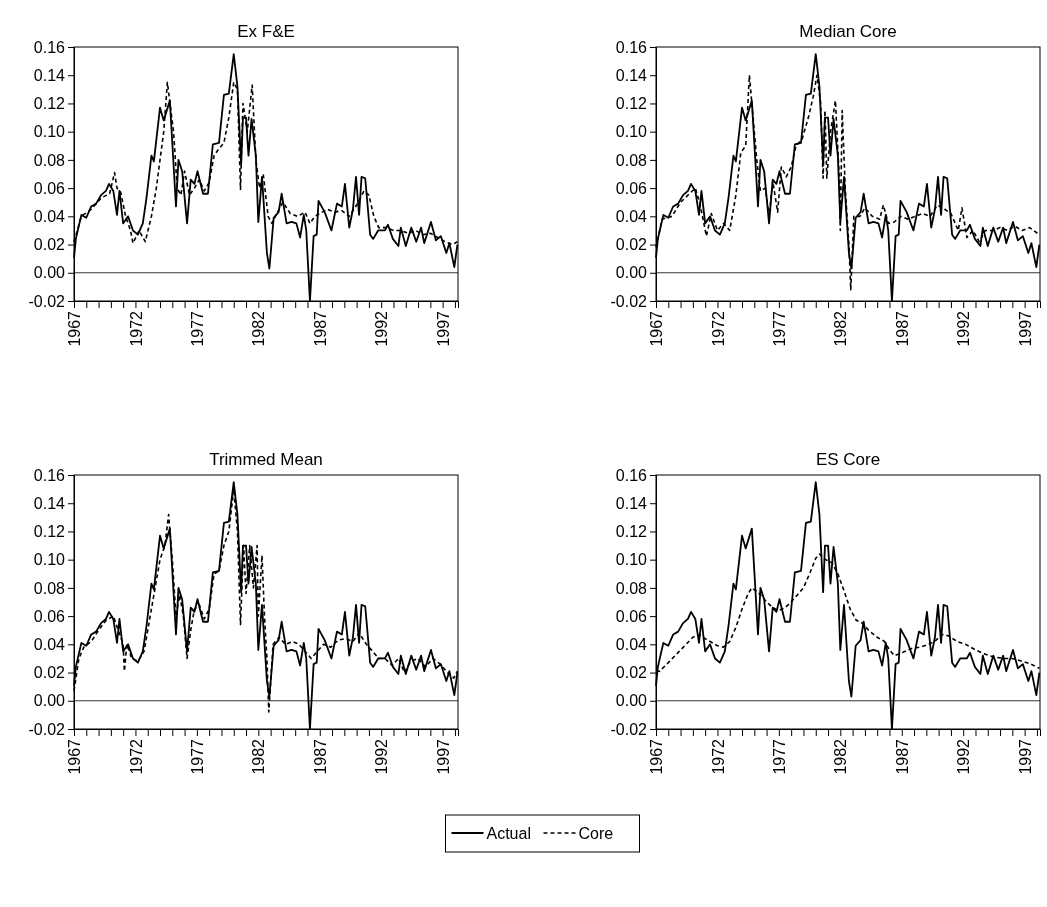 The image size is (1047, 907). What do you see at coordinates (848, 31) in the screenshot?
I see `chart-title: Median Core` at bounding box center [848, 31].